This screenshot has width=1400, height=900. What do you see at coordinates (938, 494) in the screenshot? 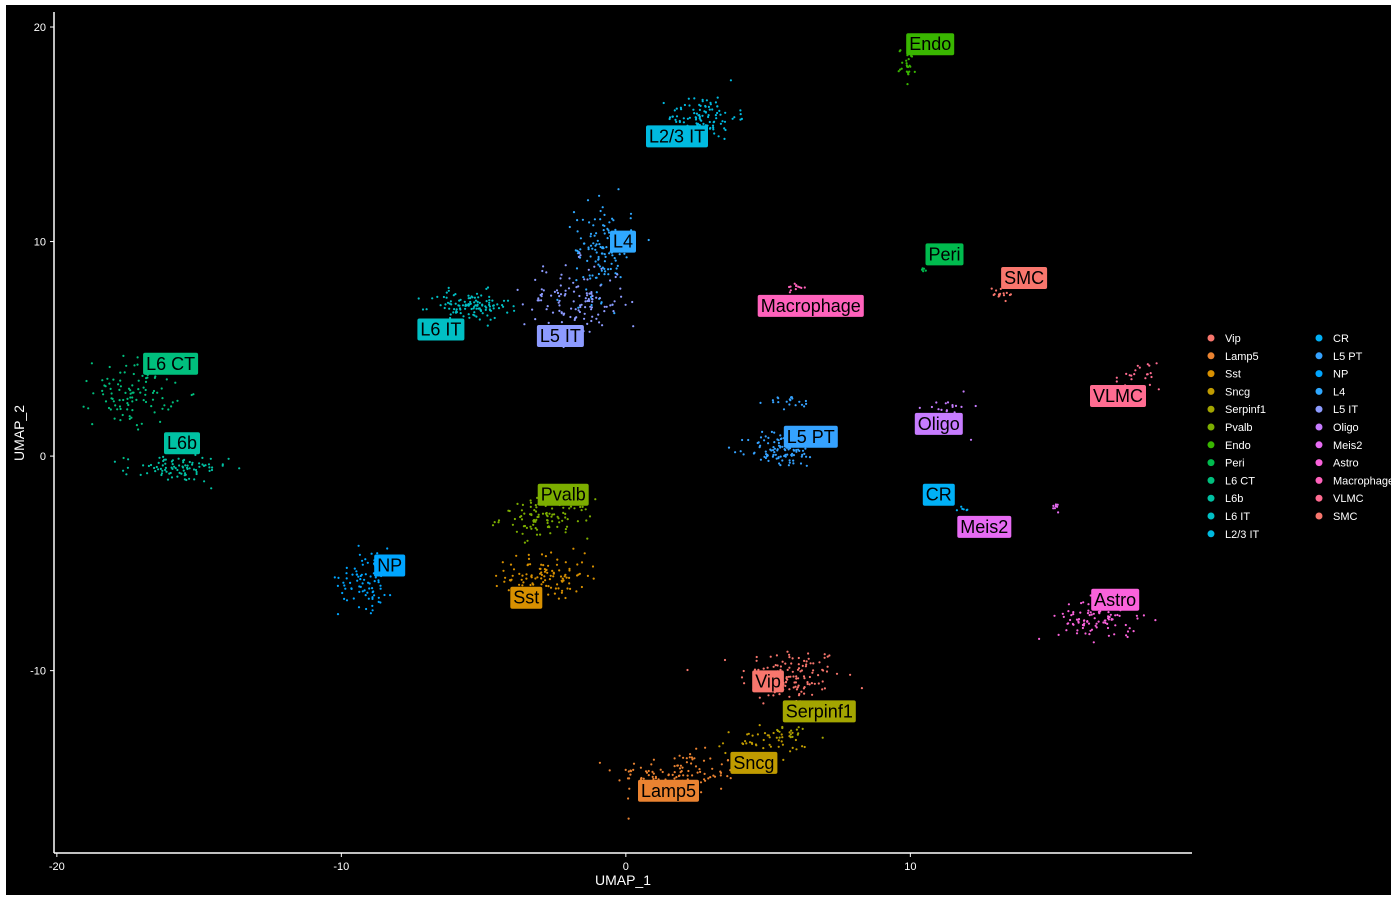
I see `cluster-label: CR` at bounding box center [938, 494].